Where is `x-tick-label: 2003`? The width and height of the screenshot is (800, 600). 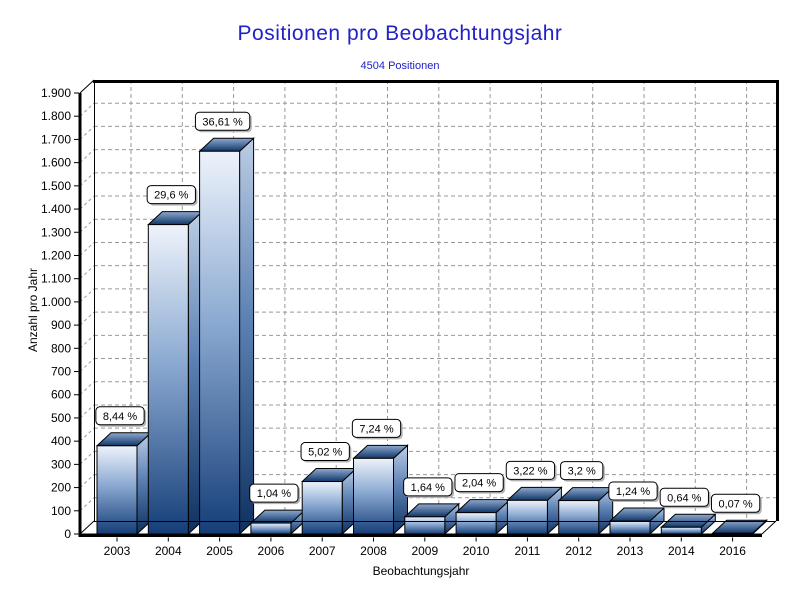
x-tick-label: 2003 is located at coordinates (117, 551).